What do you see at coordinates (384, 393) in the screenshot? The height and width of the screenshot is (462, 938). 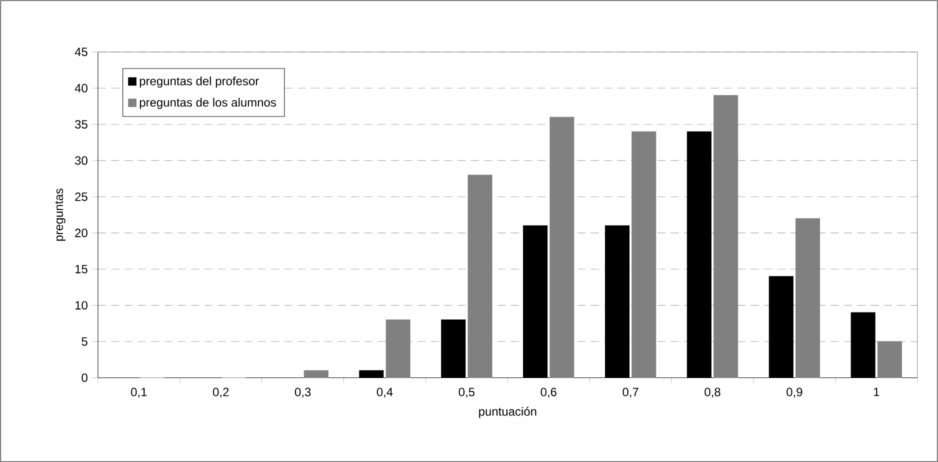 I see `x-tick-label: 0,4` at bounding box center [384, 393].